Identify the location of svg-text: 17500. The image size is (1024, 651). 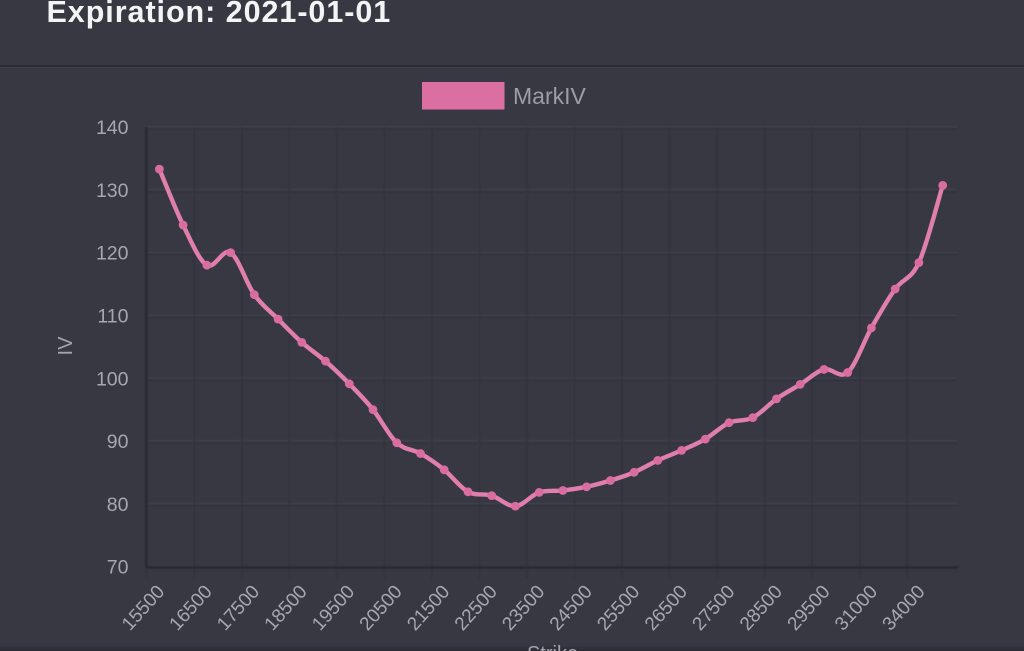
(238, 608).